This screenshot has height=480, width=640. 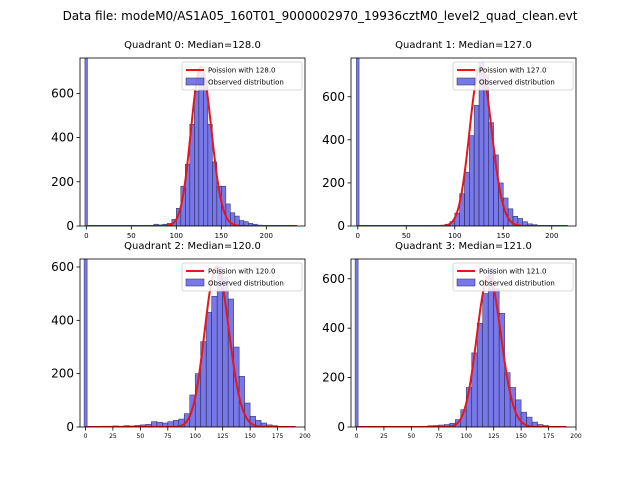 I want to click on panel-title: Quadrant 2: Median=120.0, so click(x=192, y=246).